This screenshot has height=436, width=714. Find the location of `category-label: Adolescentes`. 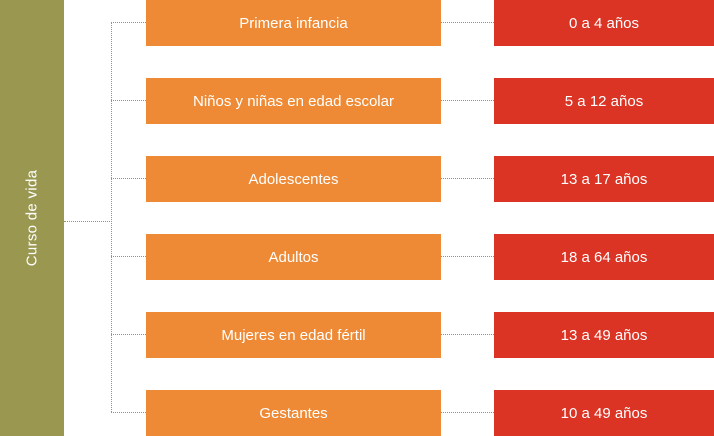

category-label: Adolescentes is located at coordinates (293, 179).